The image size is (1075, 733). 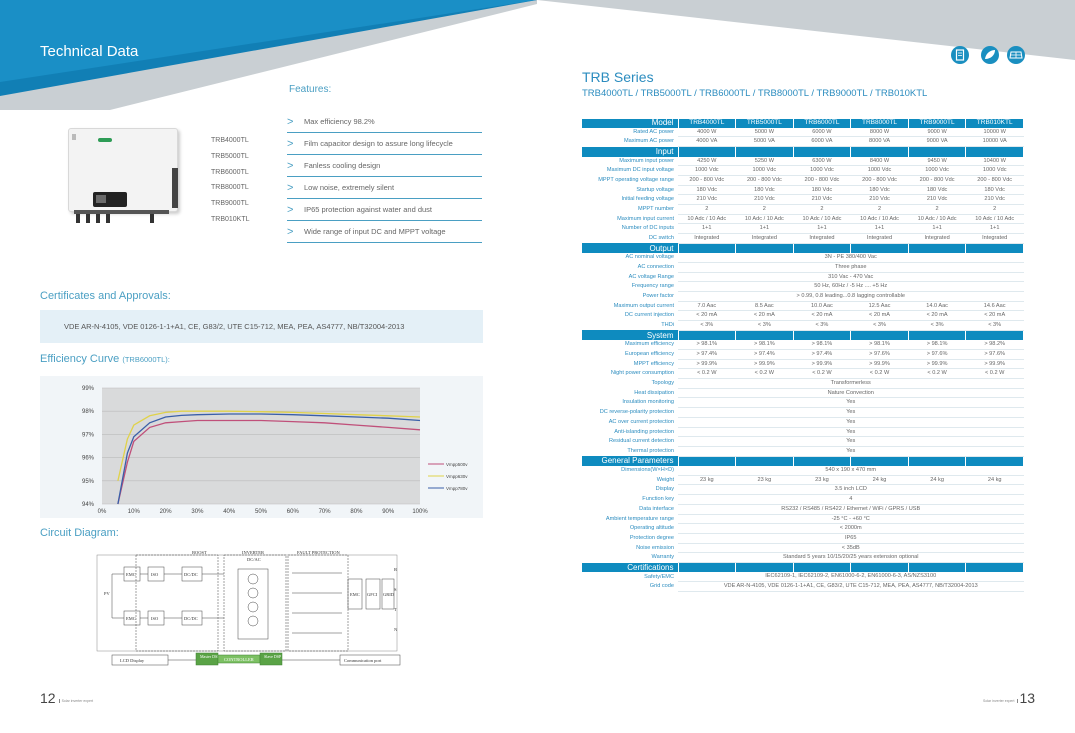 What do you see at coordinates (630, 461) in the screenshot?
I see `section-title: General Parameters` at bounding box center [630, 461].